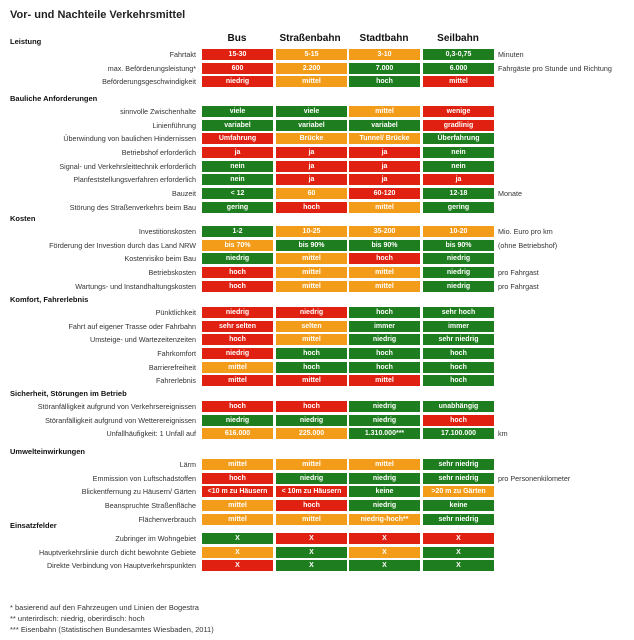 Image resolution: width=634 pixels, height=640 pixels. What do you see at coordinates (311, 68) in the screenshot?
I see `rating-cell: 2.200` at bounding box center [311, 68].